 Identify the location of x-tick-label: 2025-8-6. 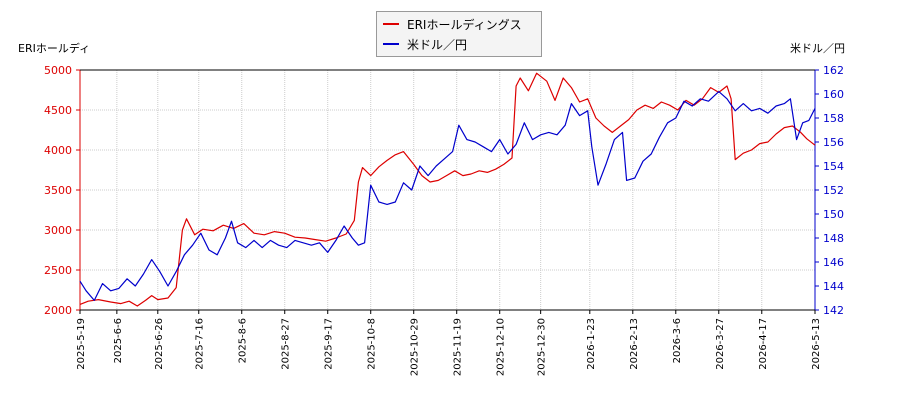
(243, 340).